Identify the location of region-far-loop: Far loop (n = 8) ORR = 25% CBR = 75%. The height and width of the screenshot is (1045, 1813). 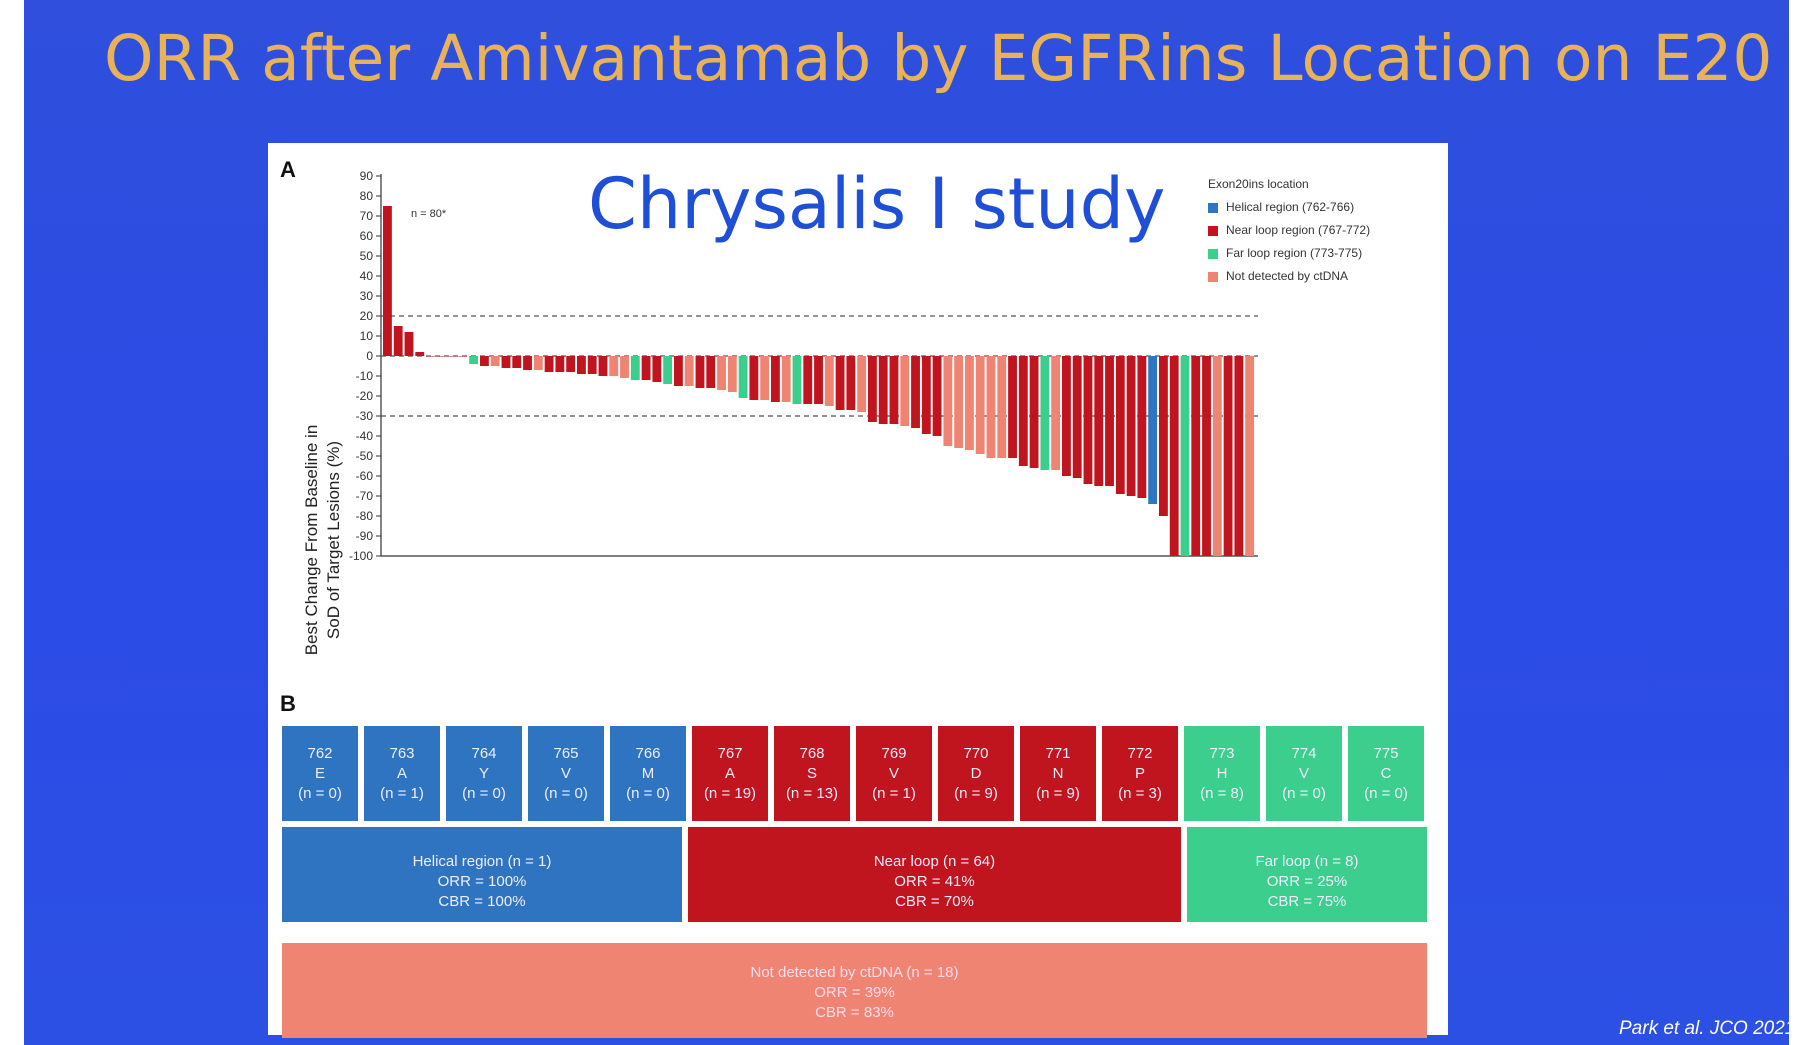
(1307, 874).